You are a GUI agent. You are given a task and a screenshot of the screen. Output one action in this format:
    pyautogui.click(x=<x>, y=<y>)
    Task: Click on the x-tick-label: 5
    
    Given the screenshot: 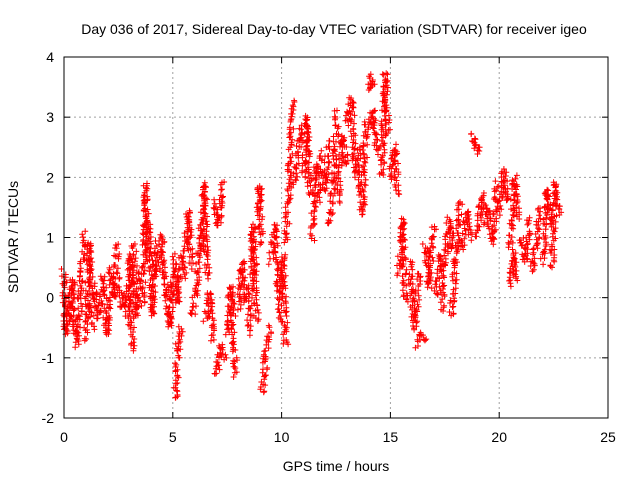 What is the action you would take?
    pyautogui.click(x=173, y=437)
    